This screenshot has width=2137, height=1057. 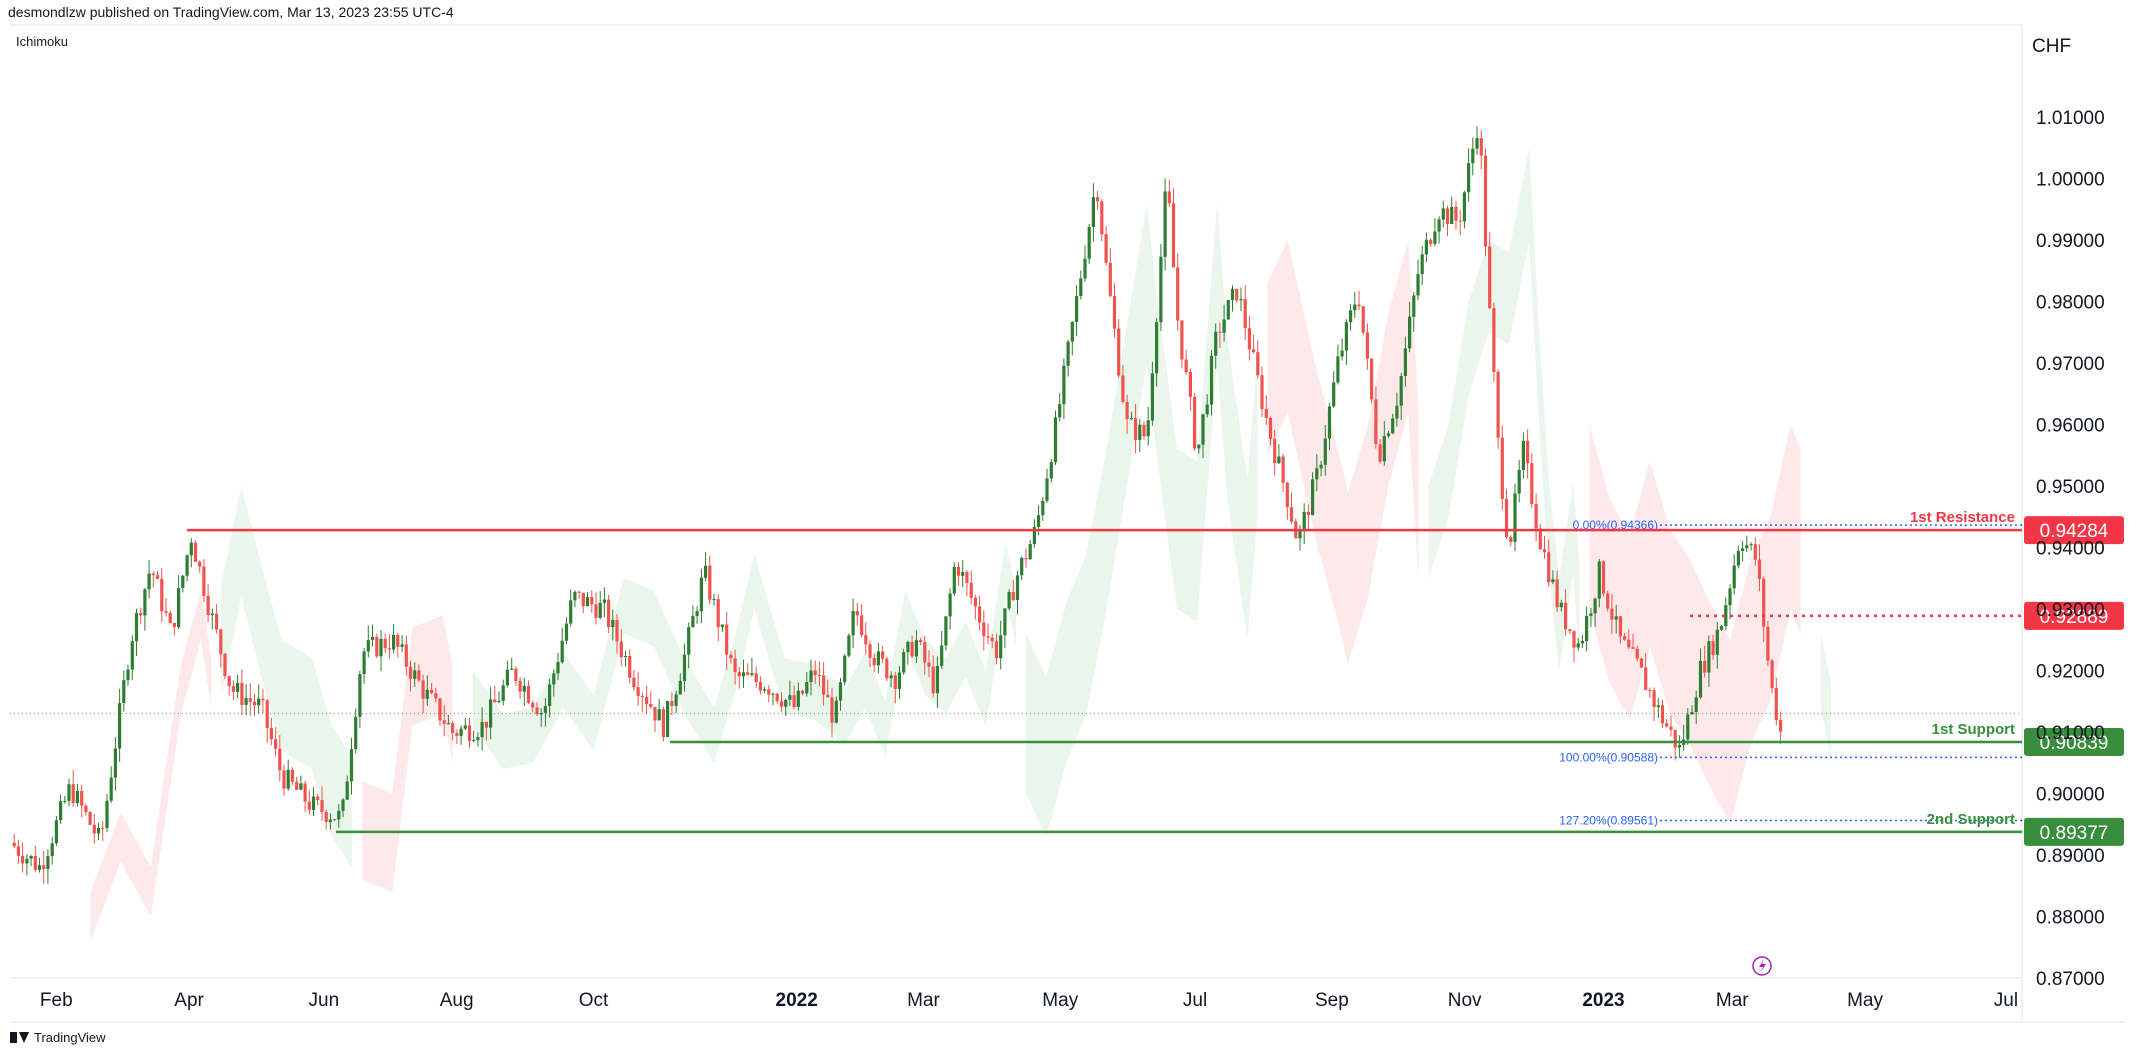 What do you see at coordinates (1608, 821) in the screenshot?
I see `fib-level-label: 127.20%(0.89561)` at bounding box center [1608, 821].